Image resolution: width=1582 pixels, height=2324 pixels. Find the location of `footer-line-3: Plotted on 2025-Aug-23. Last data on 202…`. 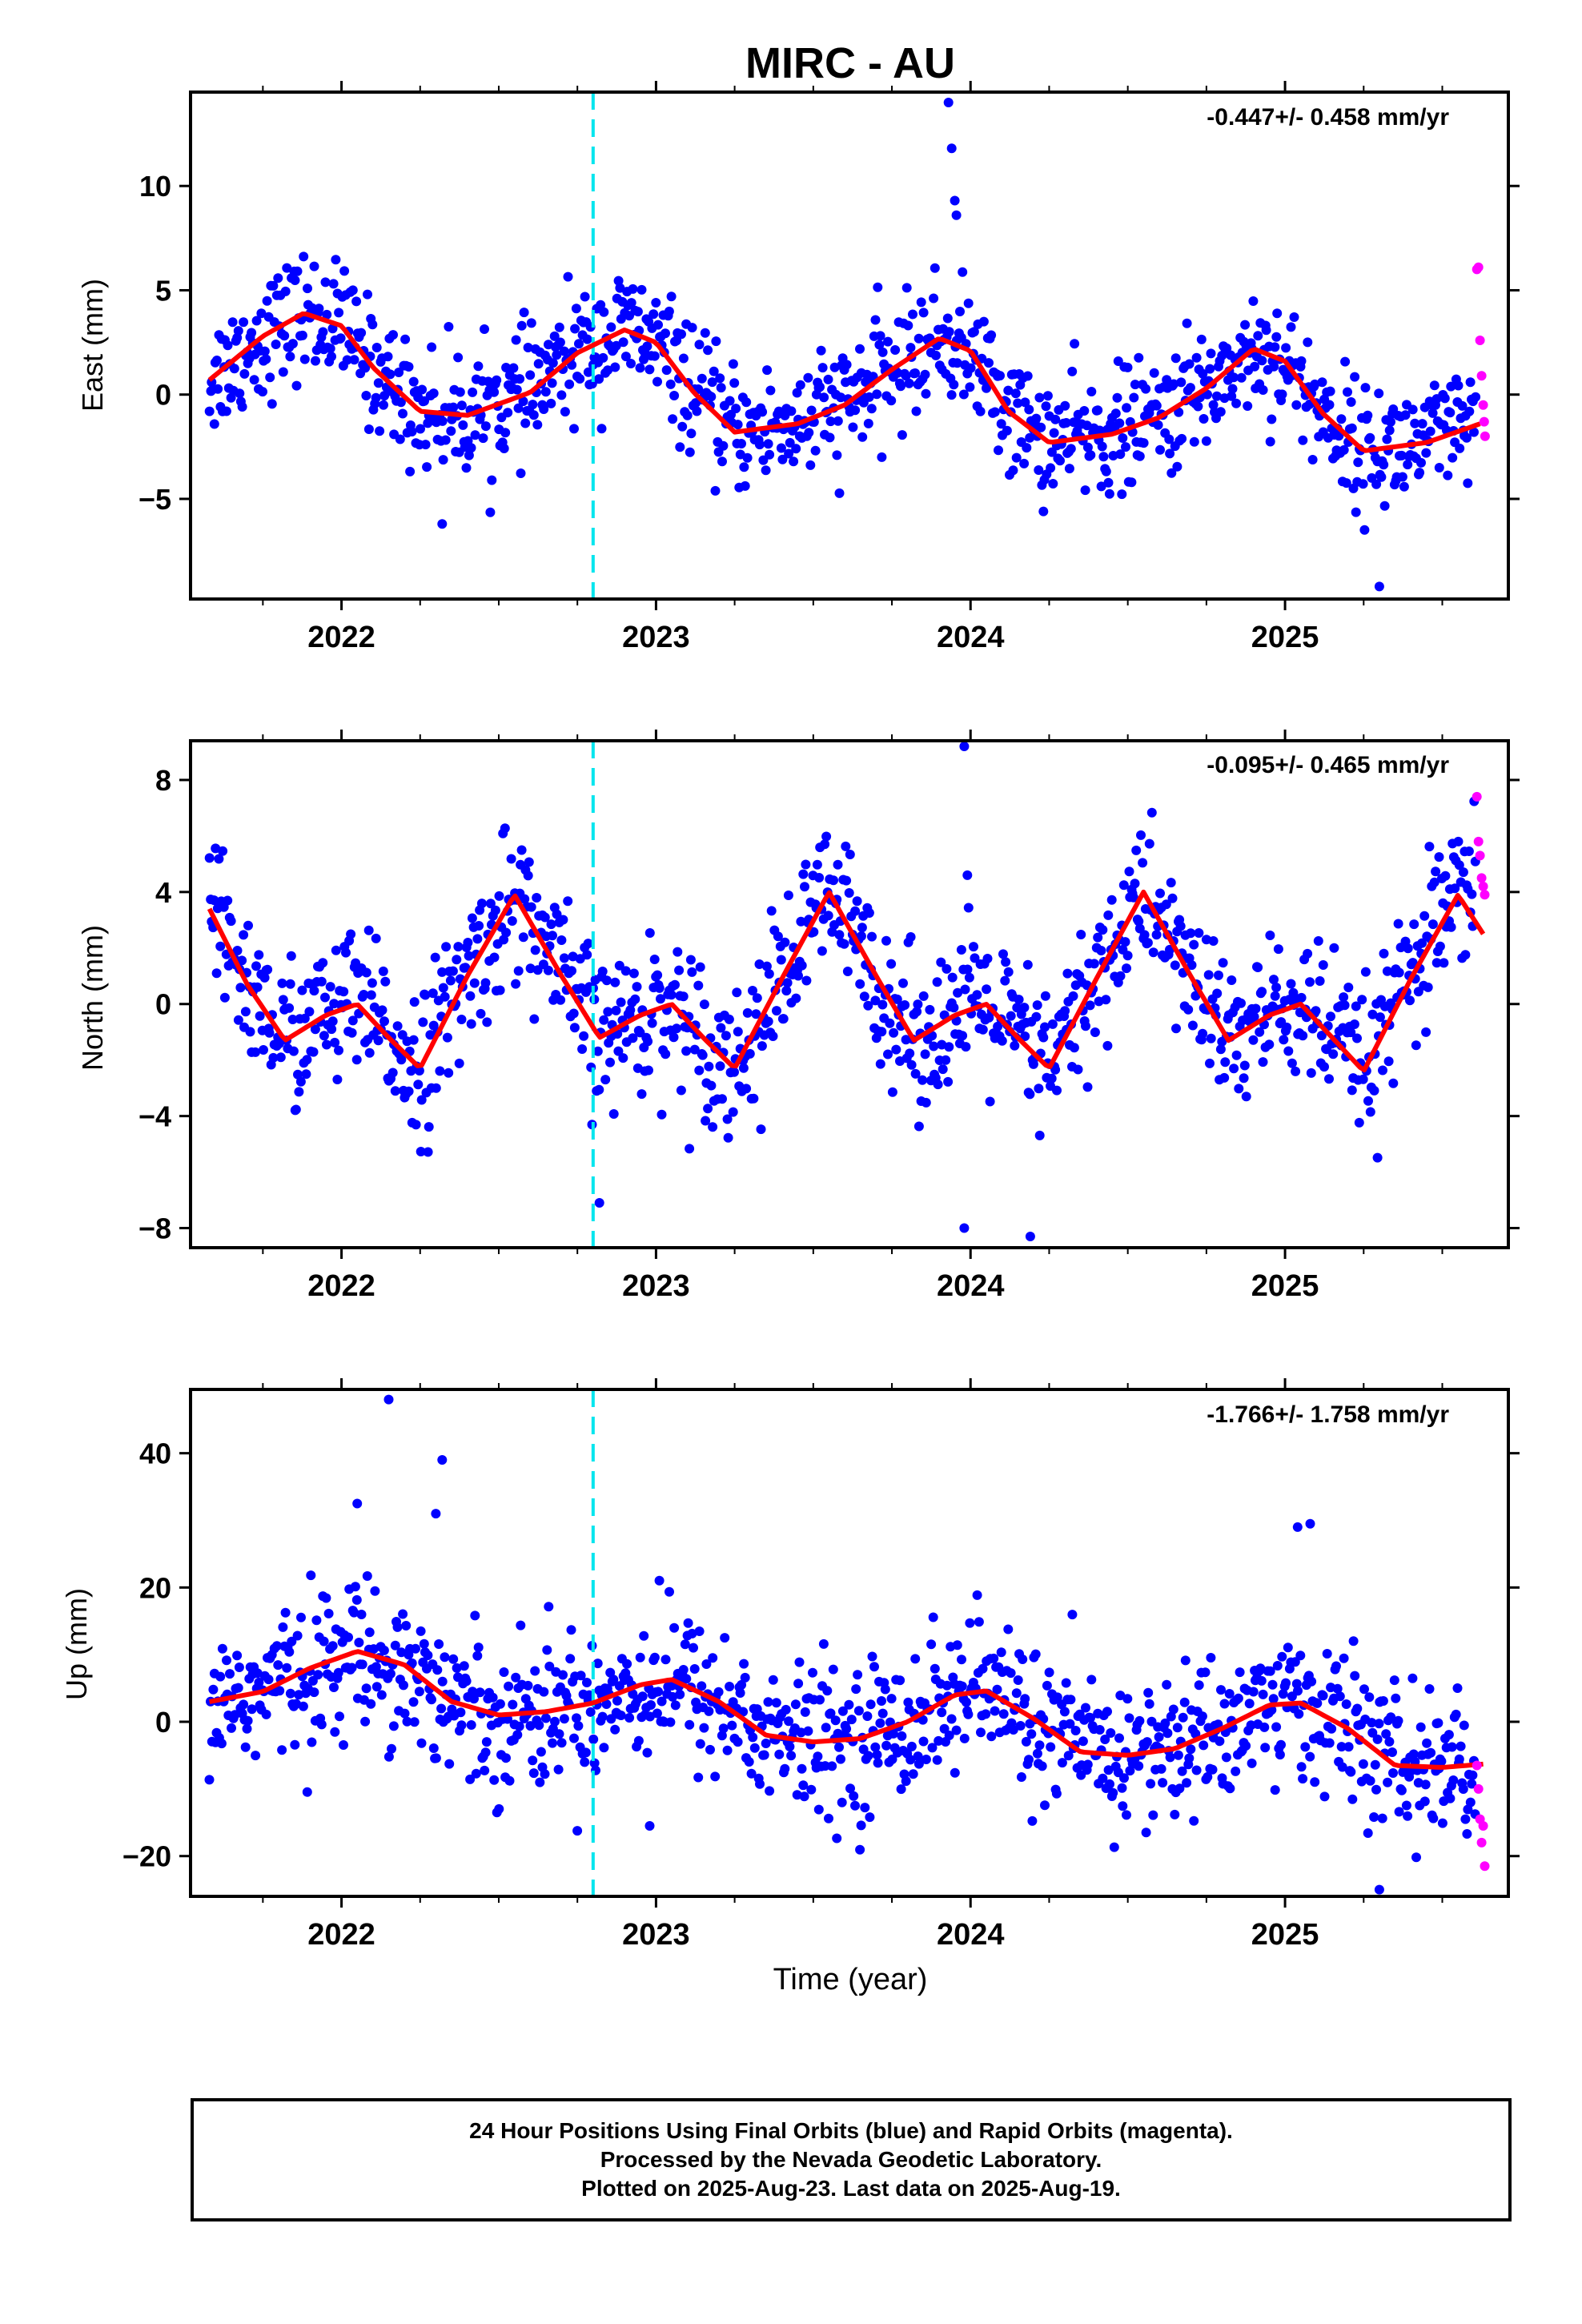

footer-line-3: Plotted on 2025-Aug-23. Last data on 202… is located at coordinates (851, 2188).